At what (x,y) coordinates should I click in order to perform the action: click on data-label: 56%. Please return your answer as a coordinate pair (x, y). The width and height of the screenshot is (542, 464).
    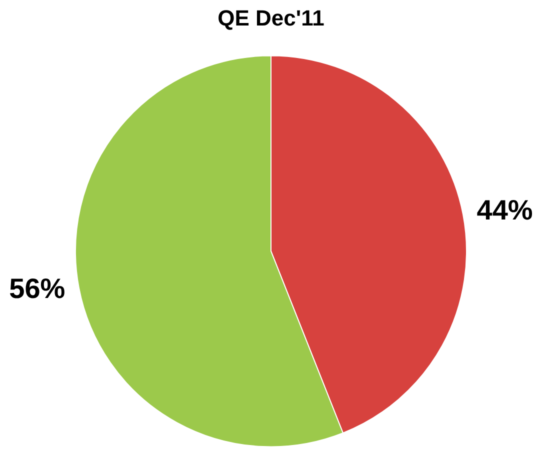
    Looking at the image, I should click on (37, 288).